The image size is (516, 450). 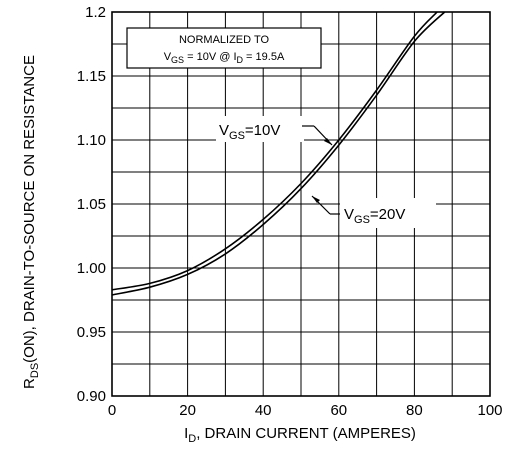 What do you see at coordinates (112, 410) in the screenshot?
I see `x-tick-label: 0` at bounding box center [112, 410].